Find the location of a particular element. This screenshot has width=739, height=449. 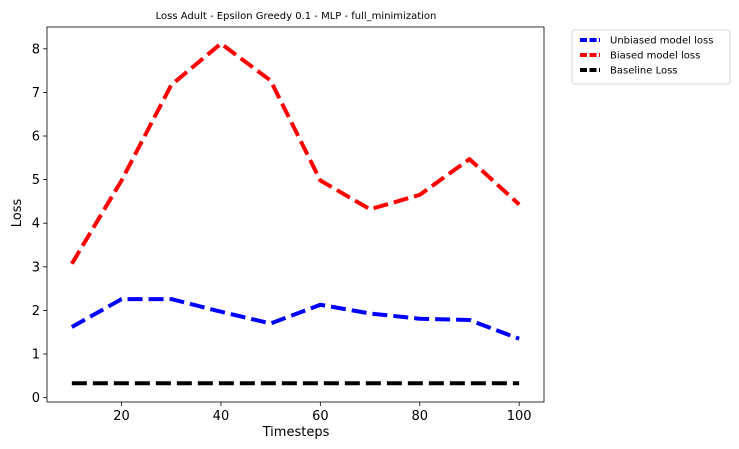

y-tick-label: 7 is located at coordinates (36, 93).